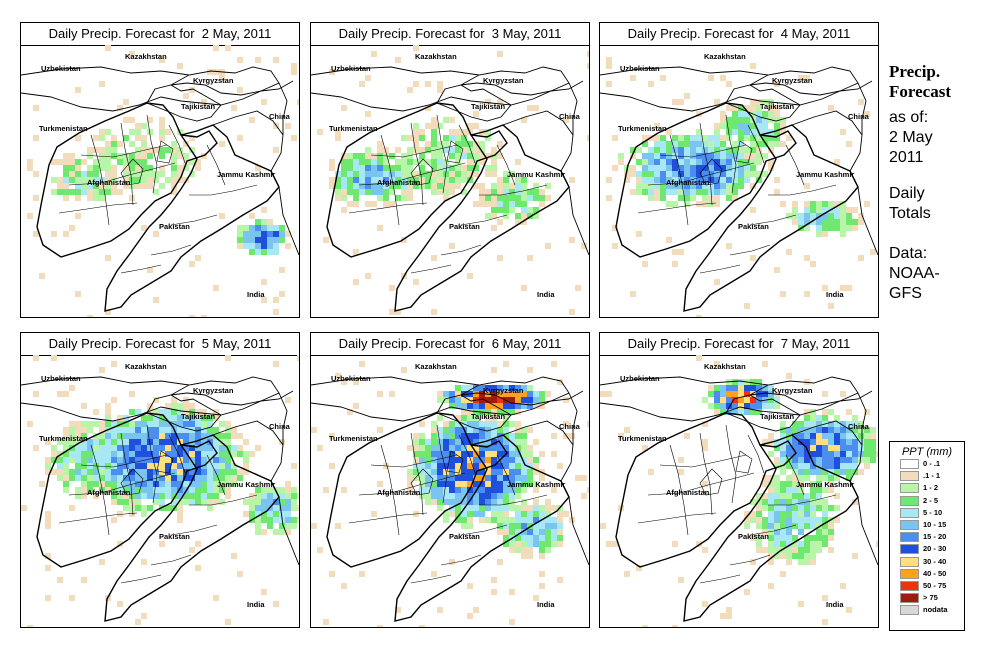 The height and width of the screenshot is (649, 983). I want to click on map-label-china: China, so click(280, 426).